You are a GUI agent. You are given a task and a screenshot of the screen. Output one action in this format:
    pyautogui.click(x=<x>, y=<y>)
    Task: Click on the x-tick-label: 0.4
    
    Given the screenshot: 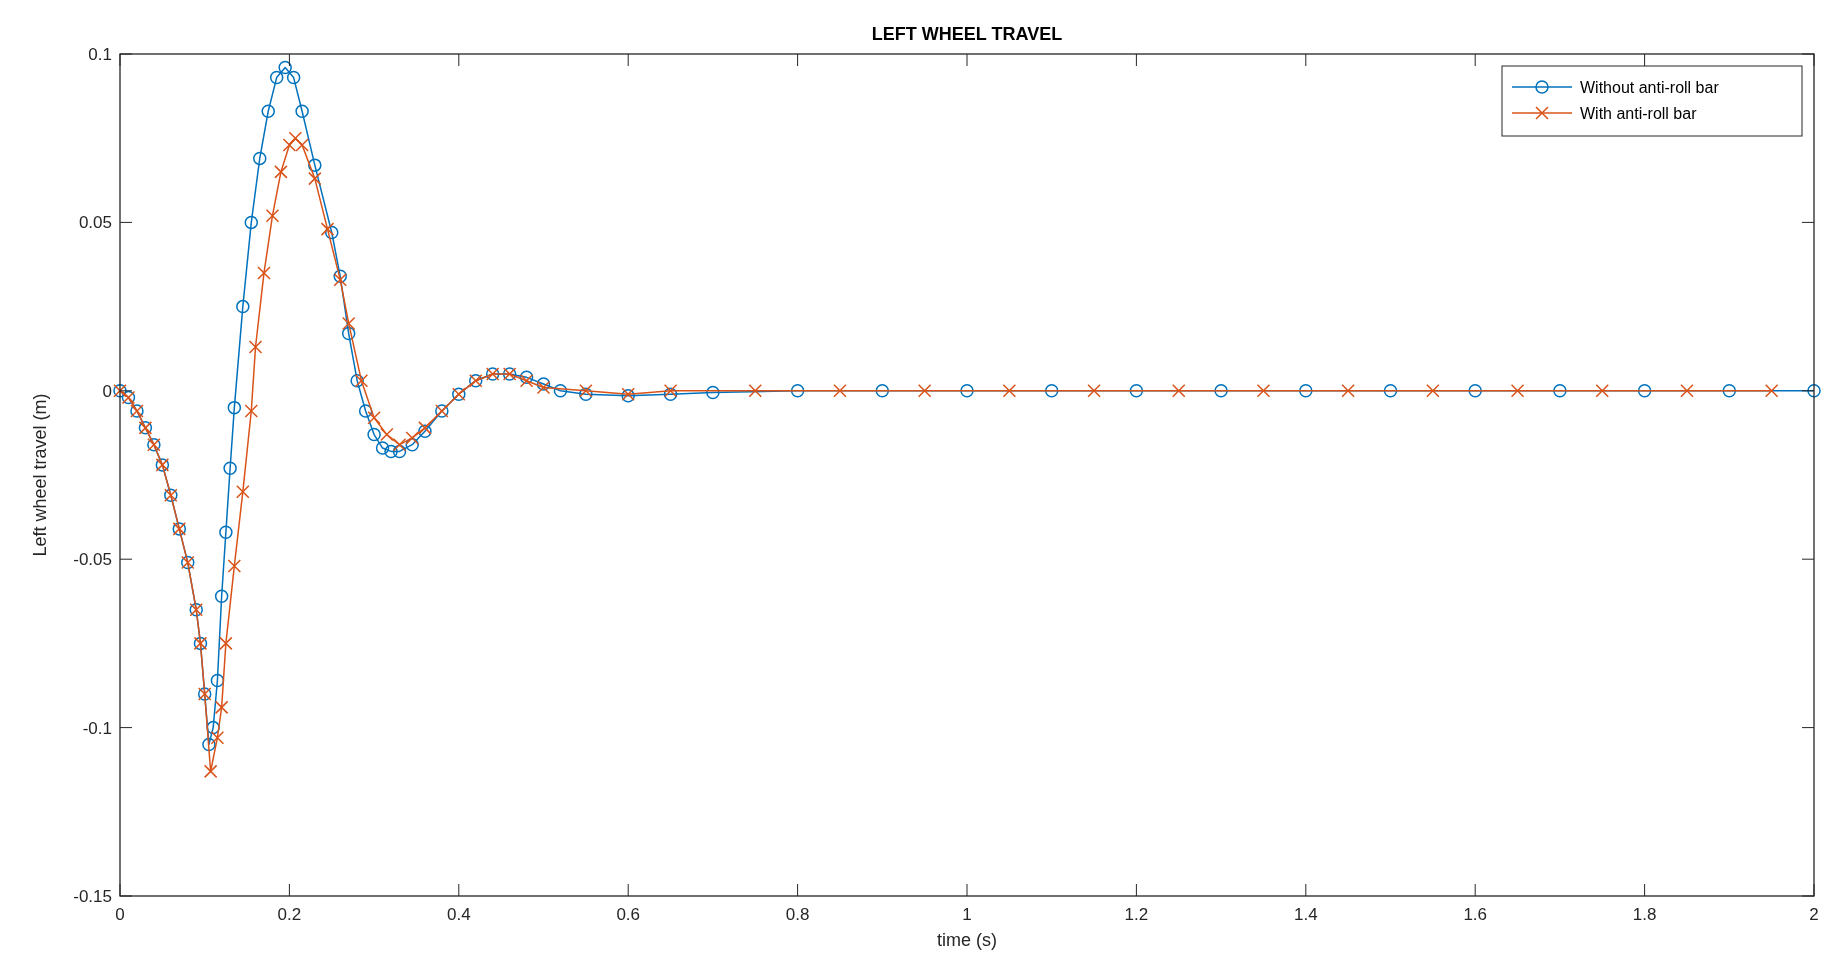 What is the action you would take?
    pyautogui.click(x=458, y=914)
    